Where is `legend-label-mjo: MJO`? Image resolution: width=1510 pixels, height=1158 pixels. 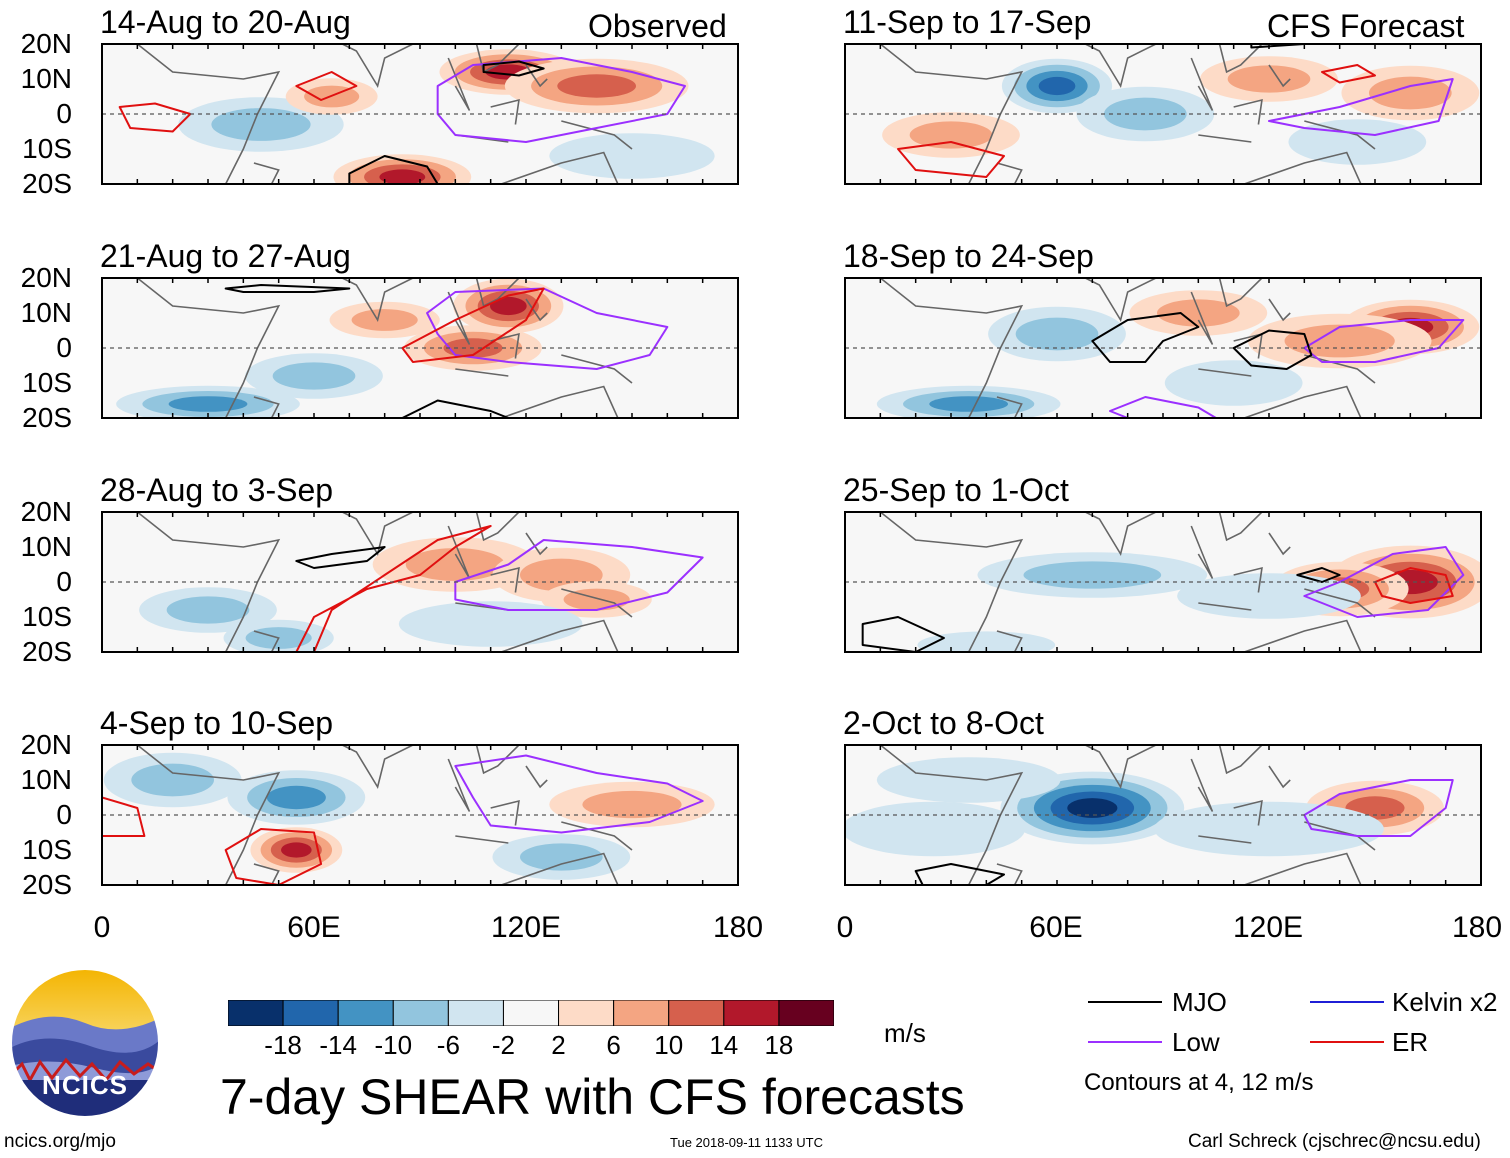
legend-label-mjo: MJO is located at coordinates (1199, 1002).